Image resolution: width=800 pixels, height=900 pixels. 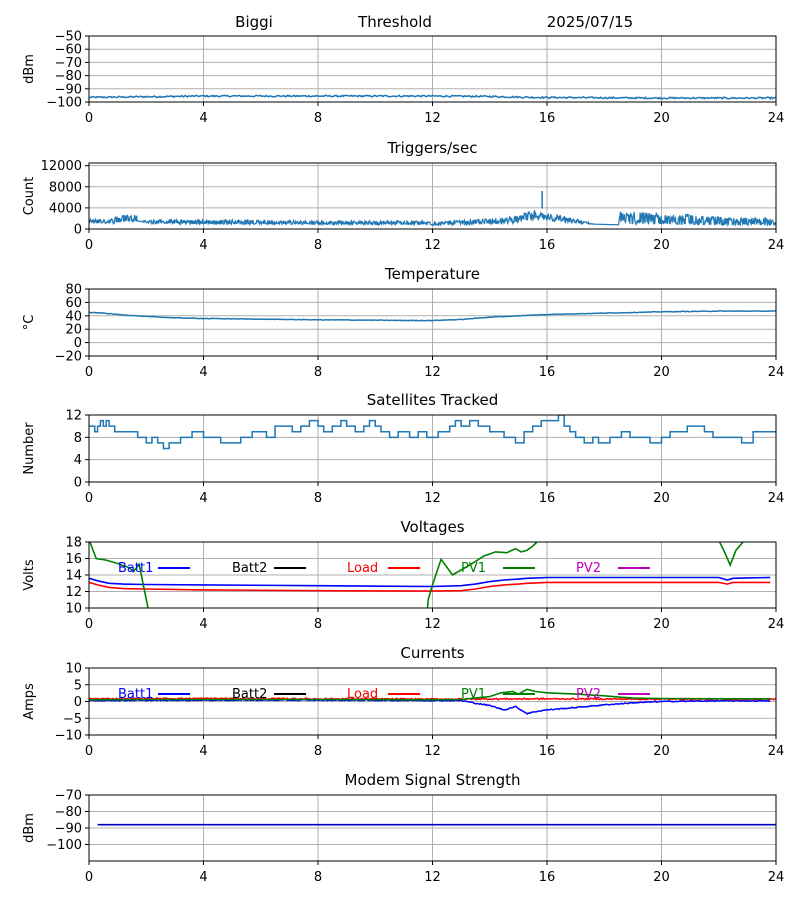 What do you see at coordinates (68, 50) in the screenshot?
I see `y-tick-label: −60` at bounding box center [68, 50].